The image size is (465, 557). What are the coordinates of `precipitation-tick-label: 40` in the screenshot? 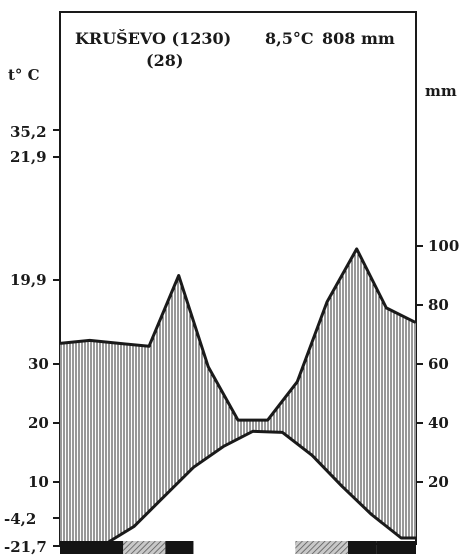 It's located at (438, 423).